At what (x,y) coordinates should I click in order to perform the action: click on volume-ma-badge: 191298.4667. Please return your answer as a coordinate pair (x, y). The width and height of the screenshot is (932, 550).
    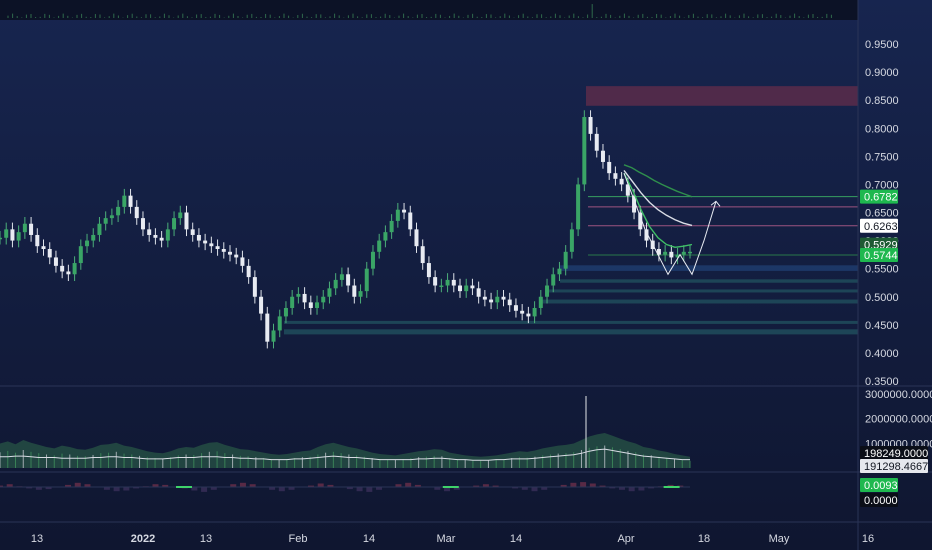
    Looking at the image, I should click on (896, 467).